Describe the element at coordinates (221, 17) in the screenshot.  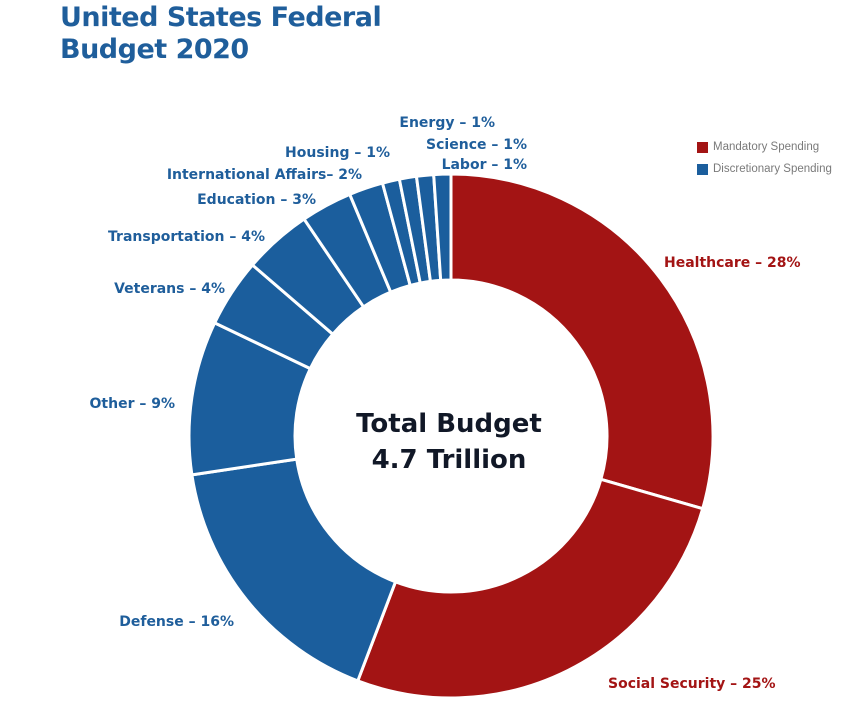
I see `chart-title-line-1: United States Federal` at that location.